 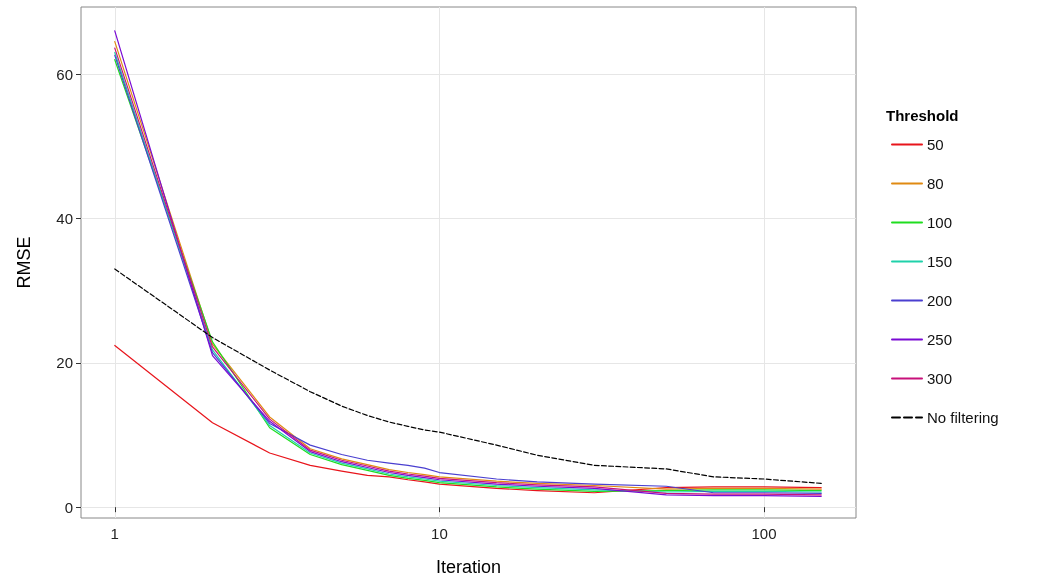 What do you see at coordinates (468, 567) in the screenshot?
I see `x-axis-title: Iteration` at bounding box center [468, 567].